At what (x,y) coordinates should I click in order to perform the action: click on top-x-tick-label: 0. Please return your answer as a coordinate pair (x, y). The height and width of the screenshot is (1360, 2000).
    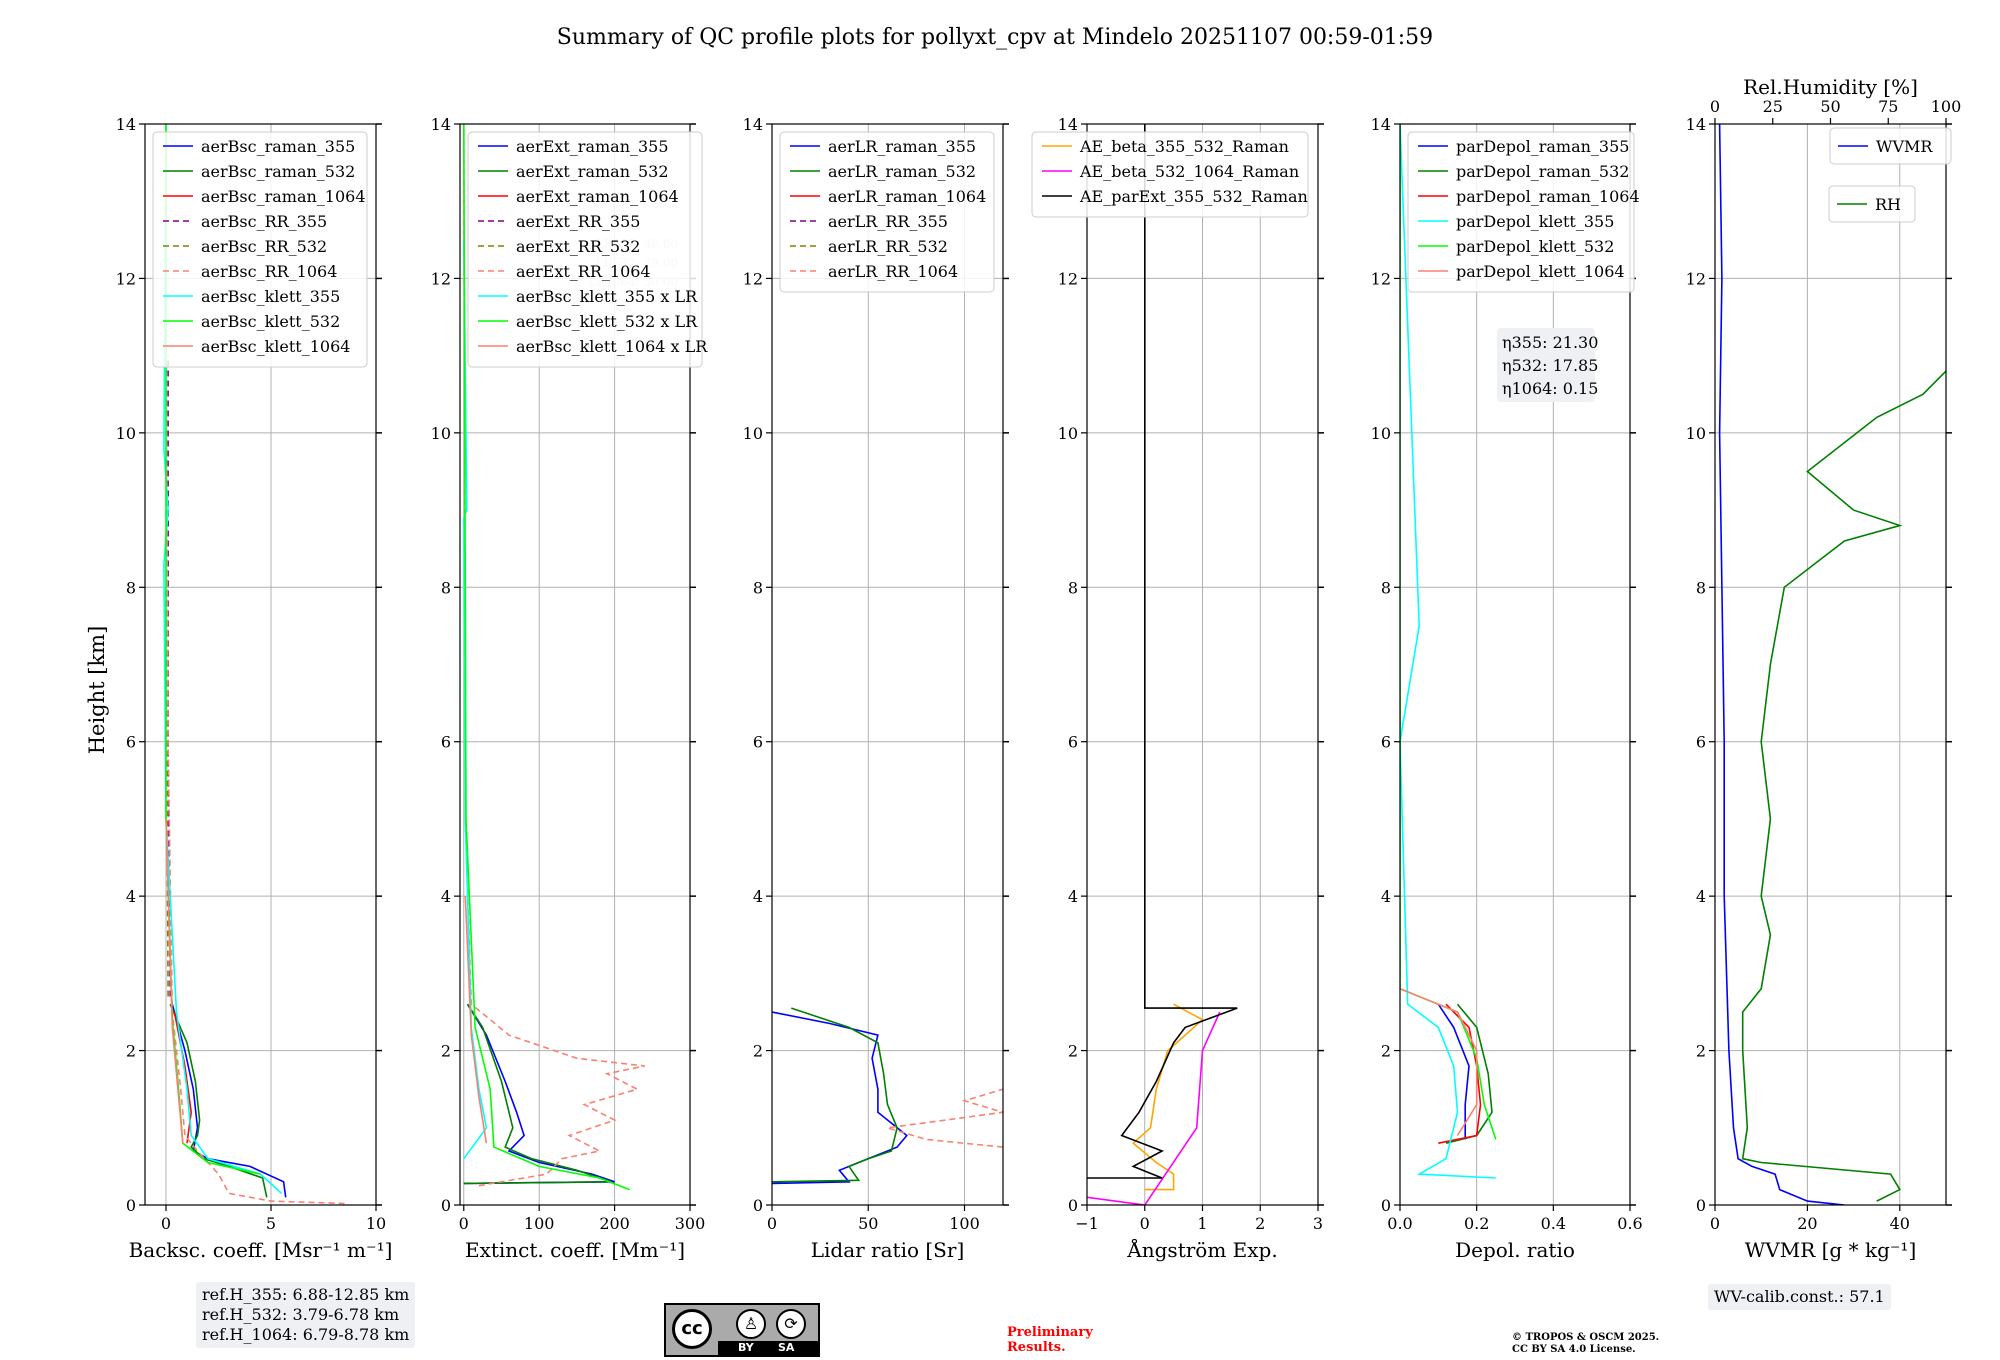
    Looking at the image, I should click on (1715, 106).